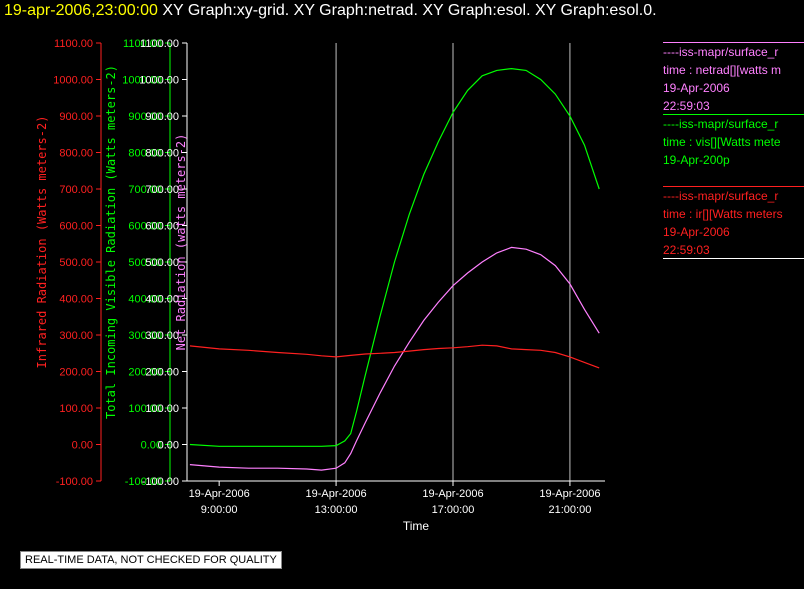 Image resolution: width=804 pixels, height=589 pixels. What do you see at coordinates (696, 88) in the screenshot?
I see `legend-netrad-date: 19-Apr-2006` at bounding box center [696, 88].